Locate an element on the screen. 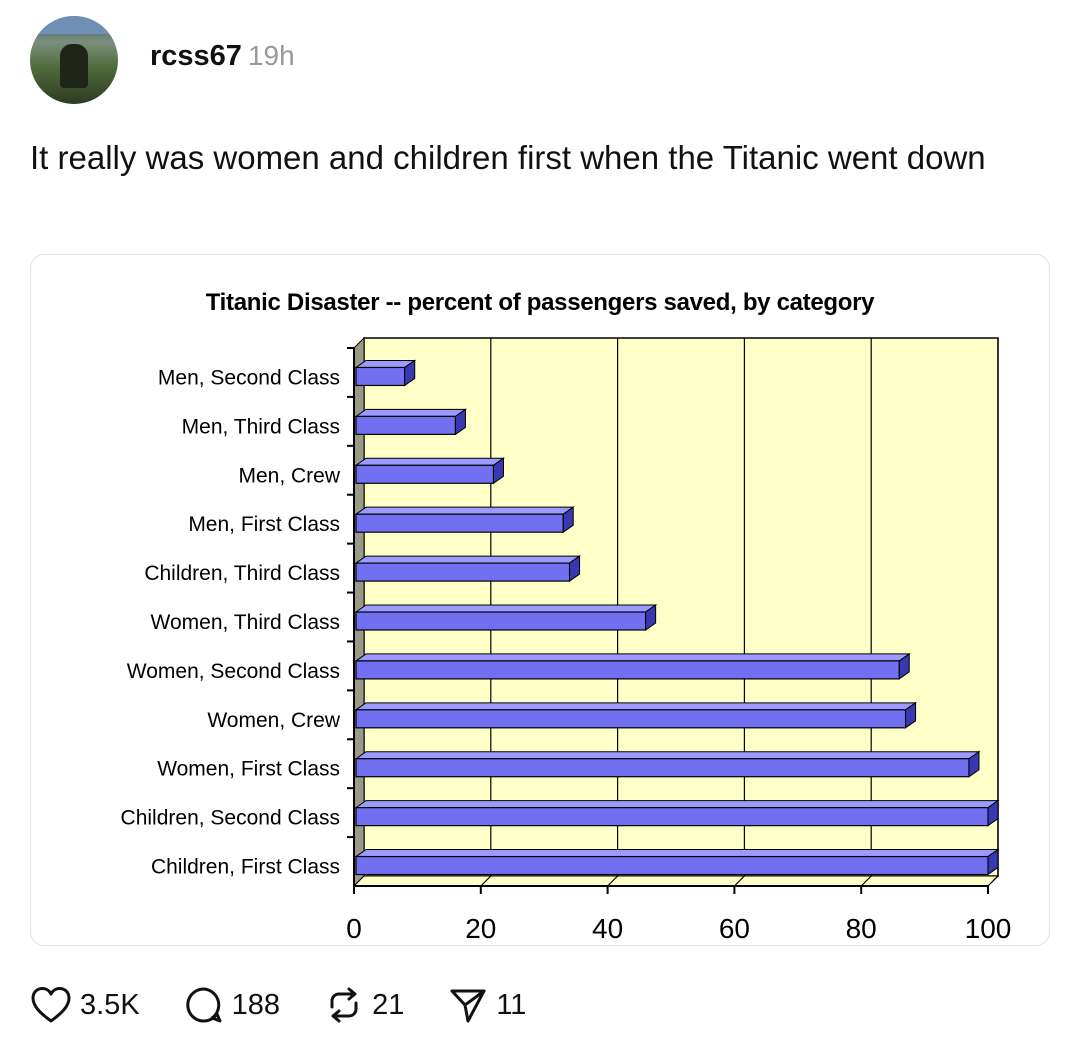 The image size is (1080, 1038). x-tick-label: 80 is located at coordinates (861, 928).